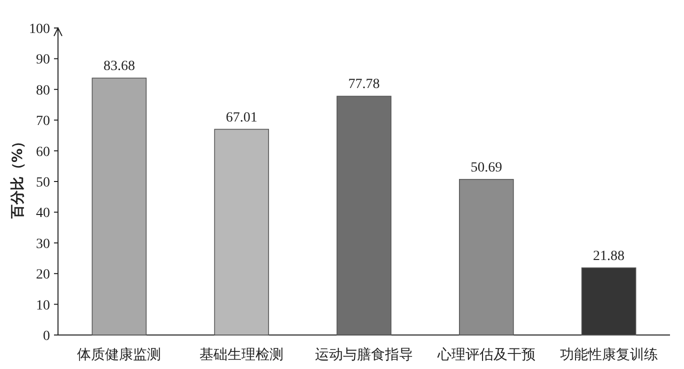 The image size is (684, 369). I want to click on y-tick-label: 0, so click(46, 336).